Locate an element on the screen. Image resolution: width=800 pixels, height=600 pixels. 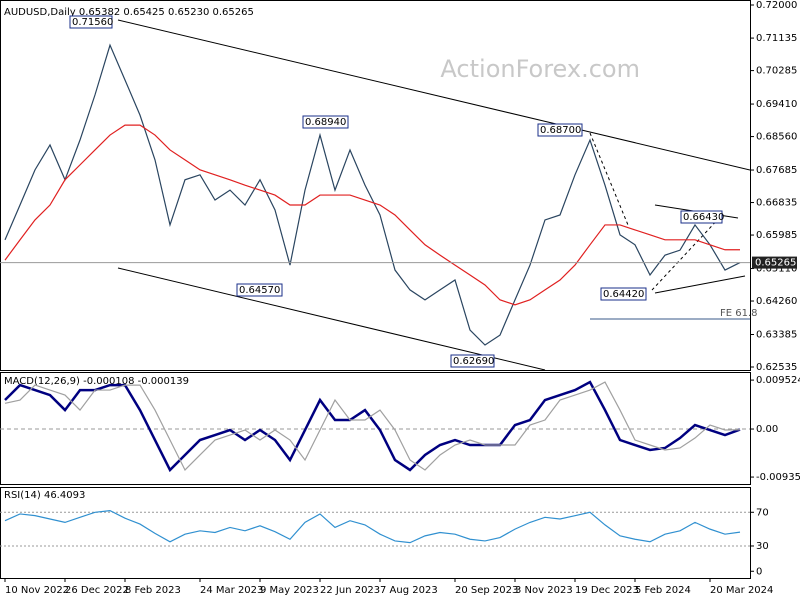
last-price-label: 0.65265 is located at coordinates (775, 263).